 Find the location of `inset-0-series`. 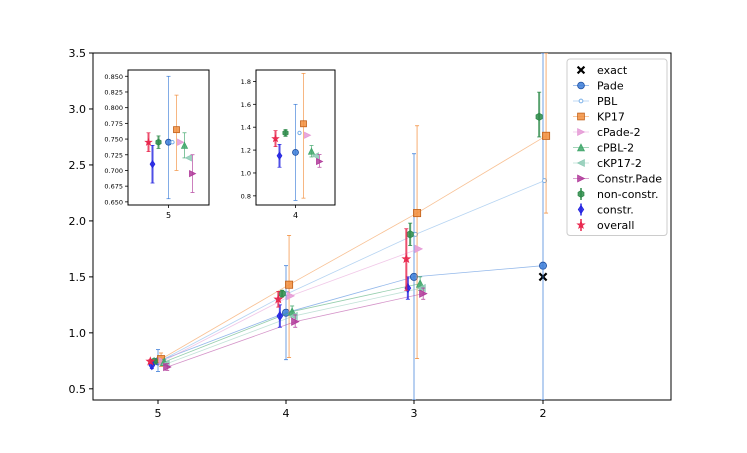

inset-0-series is located at coordinates (170, 137).